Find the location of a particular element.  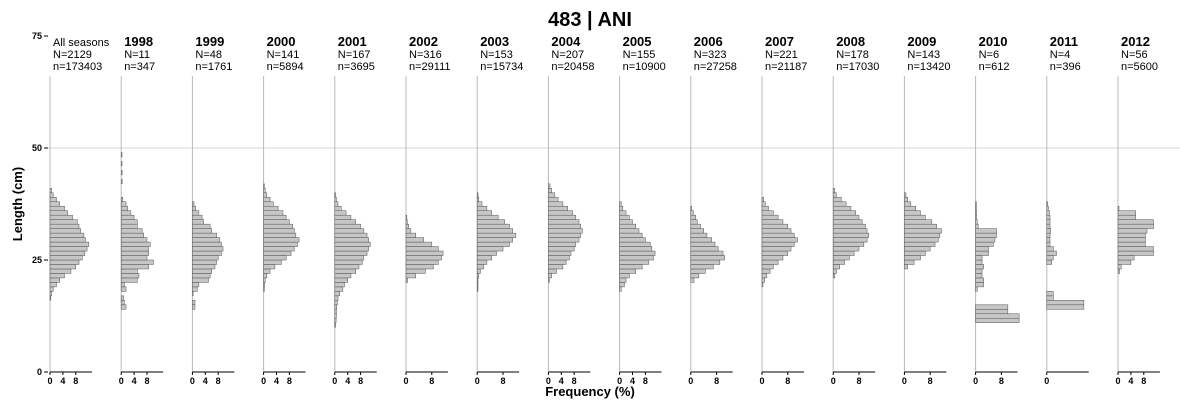

panel-title: 2003 is located at coordinates (494, 41).